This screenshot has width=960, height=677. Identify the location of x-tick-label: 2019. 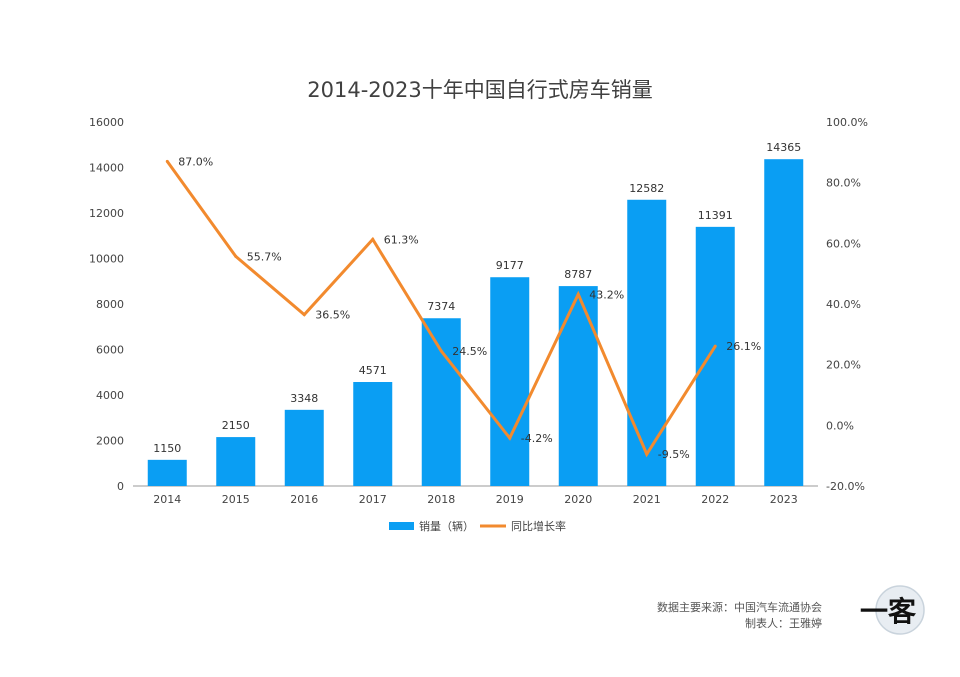
(510, 499).